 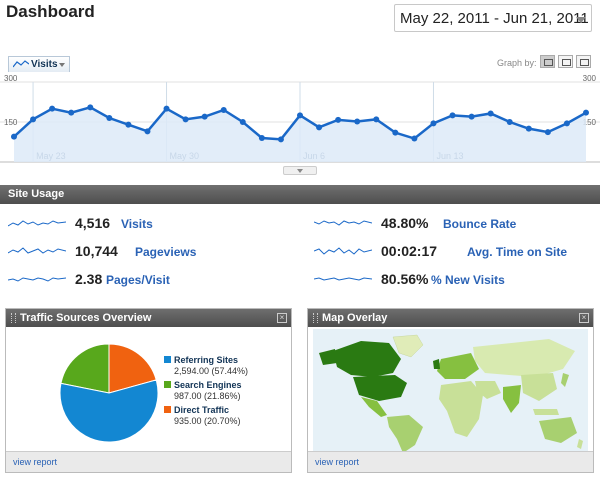 I want to click on traffic-sources-pie, so click(x=109, y=393).